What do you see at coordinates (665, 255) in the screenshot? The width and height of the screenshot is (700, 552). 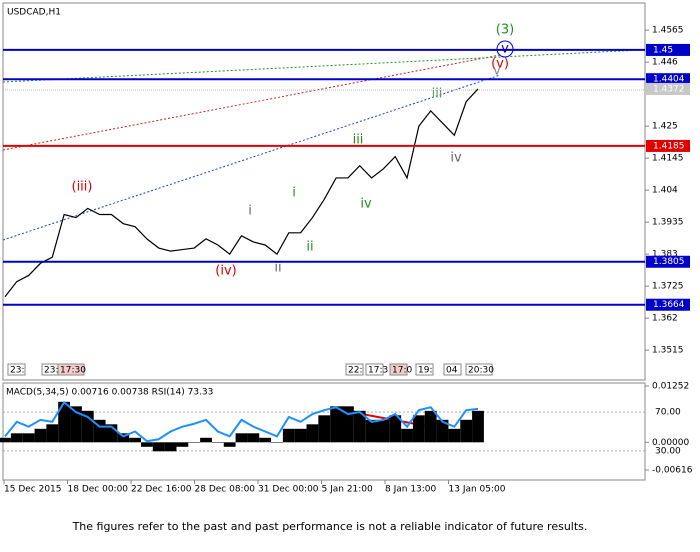 I see `y-tick-label: 1.383` at bounding box center [665, 255].